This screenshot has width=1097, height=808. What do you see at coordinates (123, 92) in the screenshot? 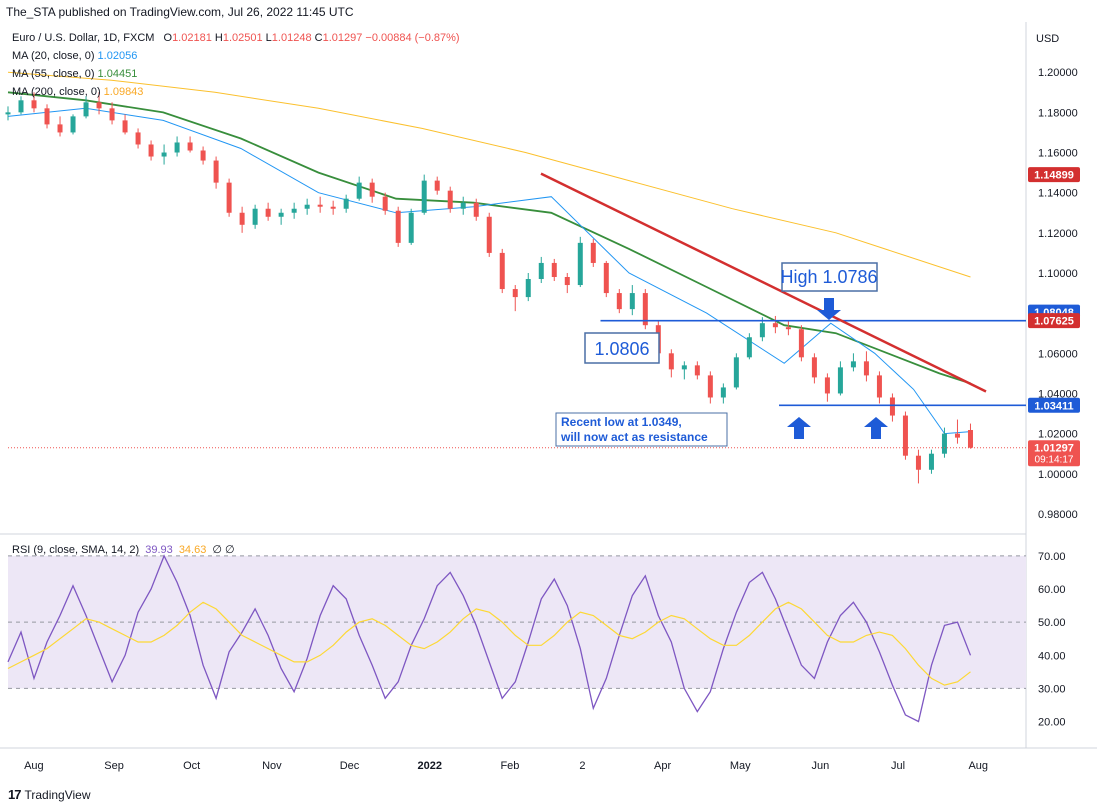
I see `ma200-value: 1.09843` at bounding box center [123, 92].